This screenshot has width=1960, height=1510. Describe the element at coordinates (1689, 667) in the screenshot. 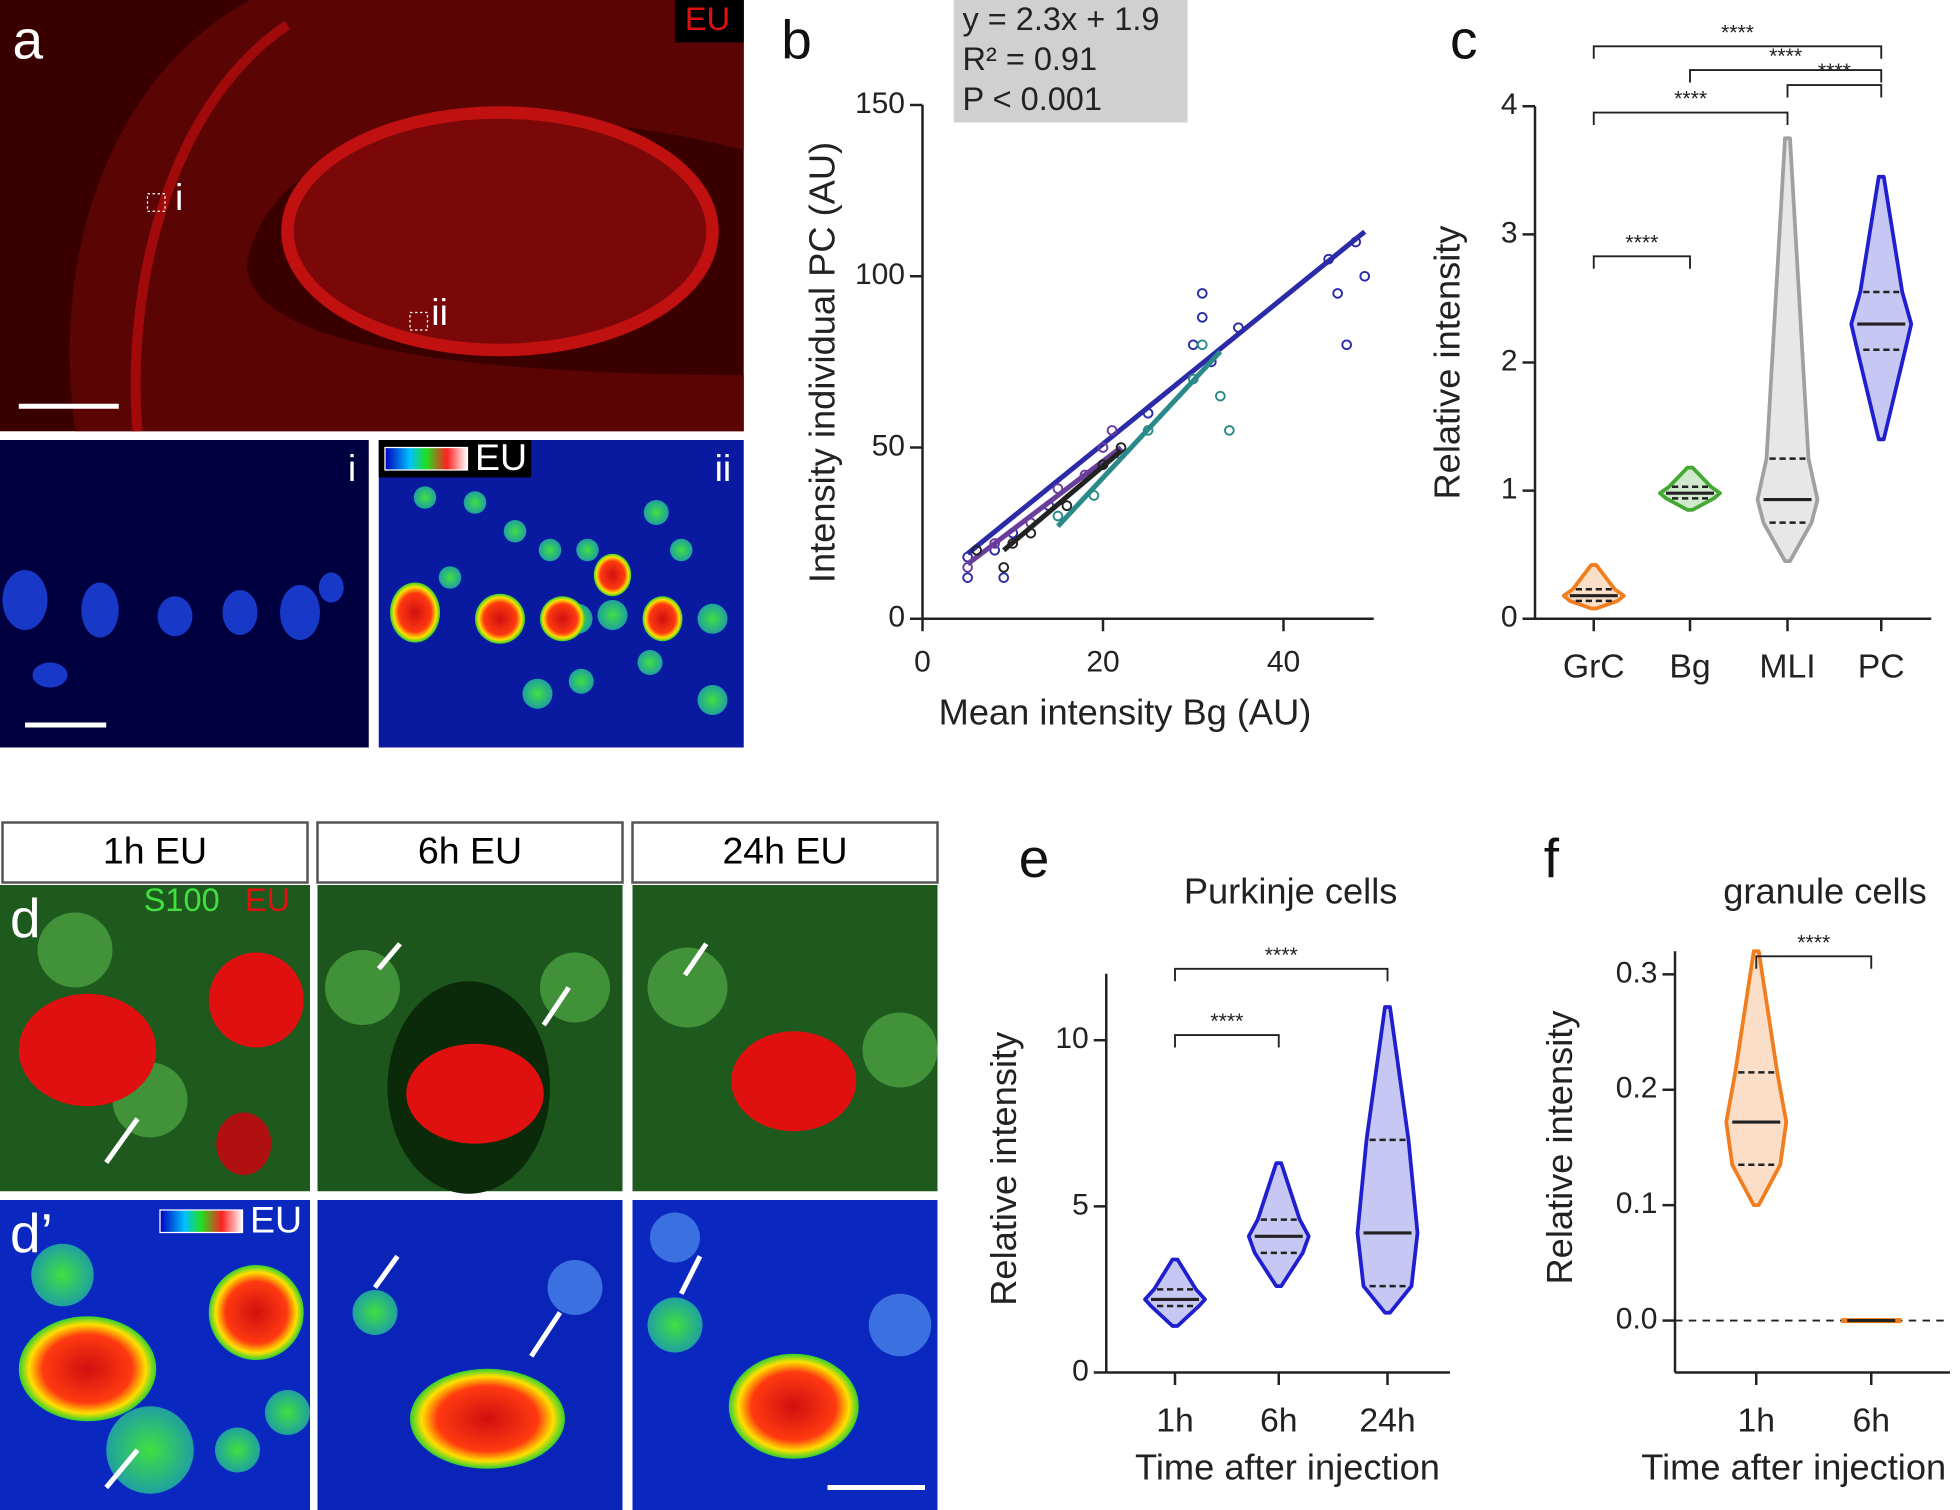

I see `x-tick-label: Bg` at that location.